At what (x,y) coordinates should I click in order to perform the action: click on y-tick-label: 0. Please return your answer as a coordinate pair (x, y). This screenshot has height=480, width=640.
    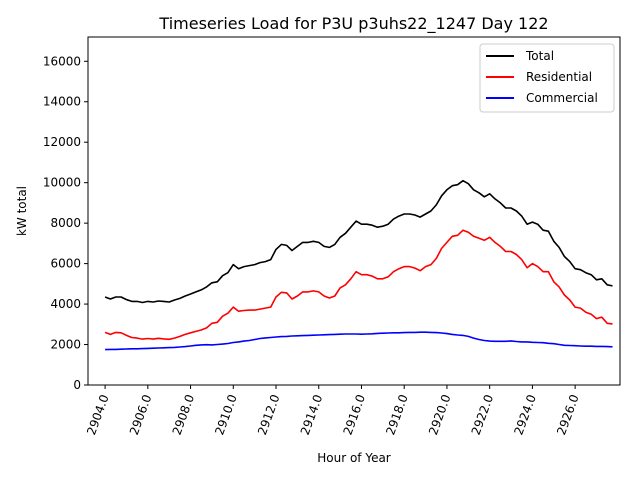
    Looking at the image, I should click on (77, 385).